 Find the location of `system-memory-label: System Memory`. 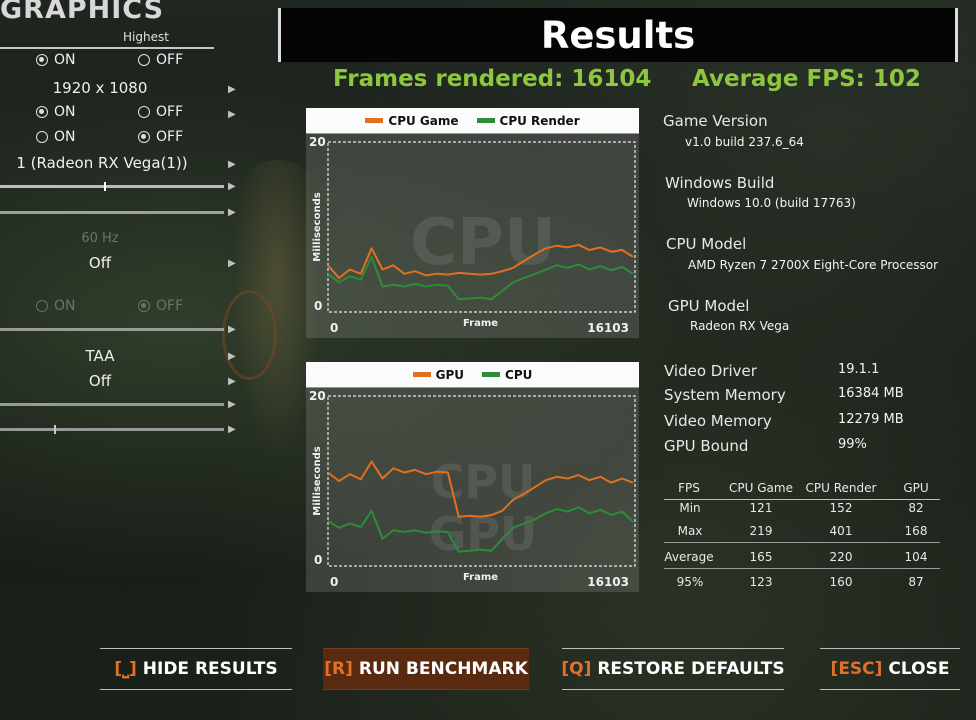

system-memory-label: System Memory is located at coordinates (725, 395).